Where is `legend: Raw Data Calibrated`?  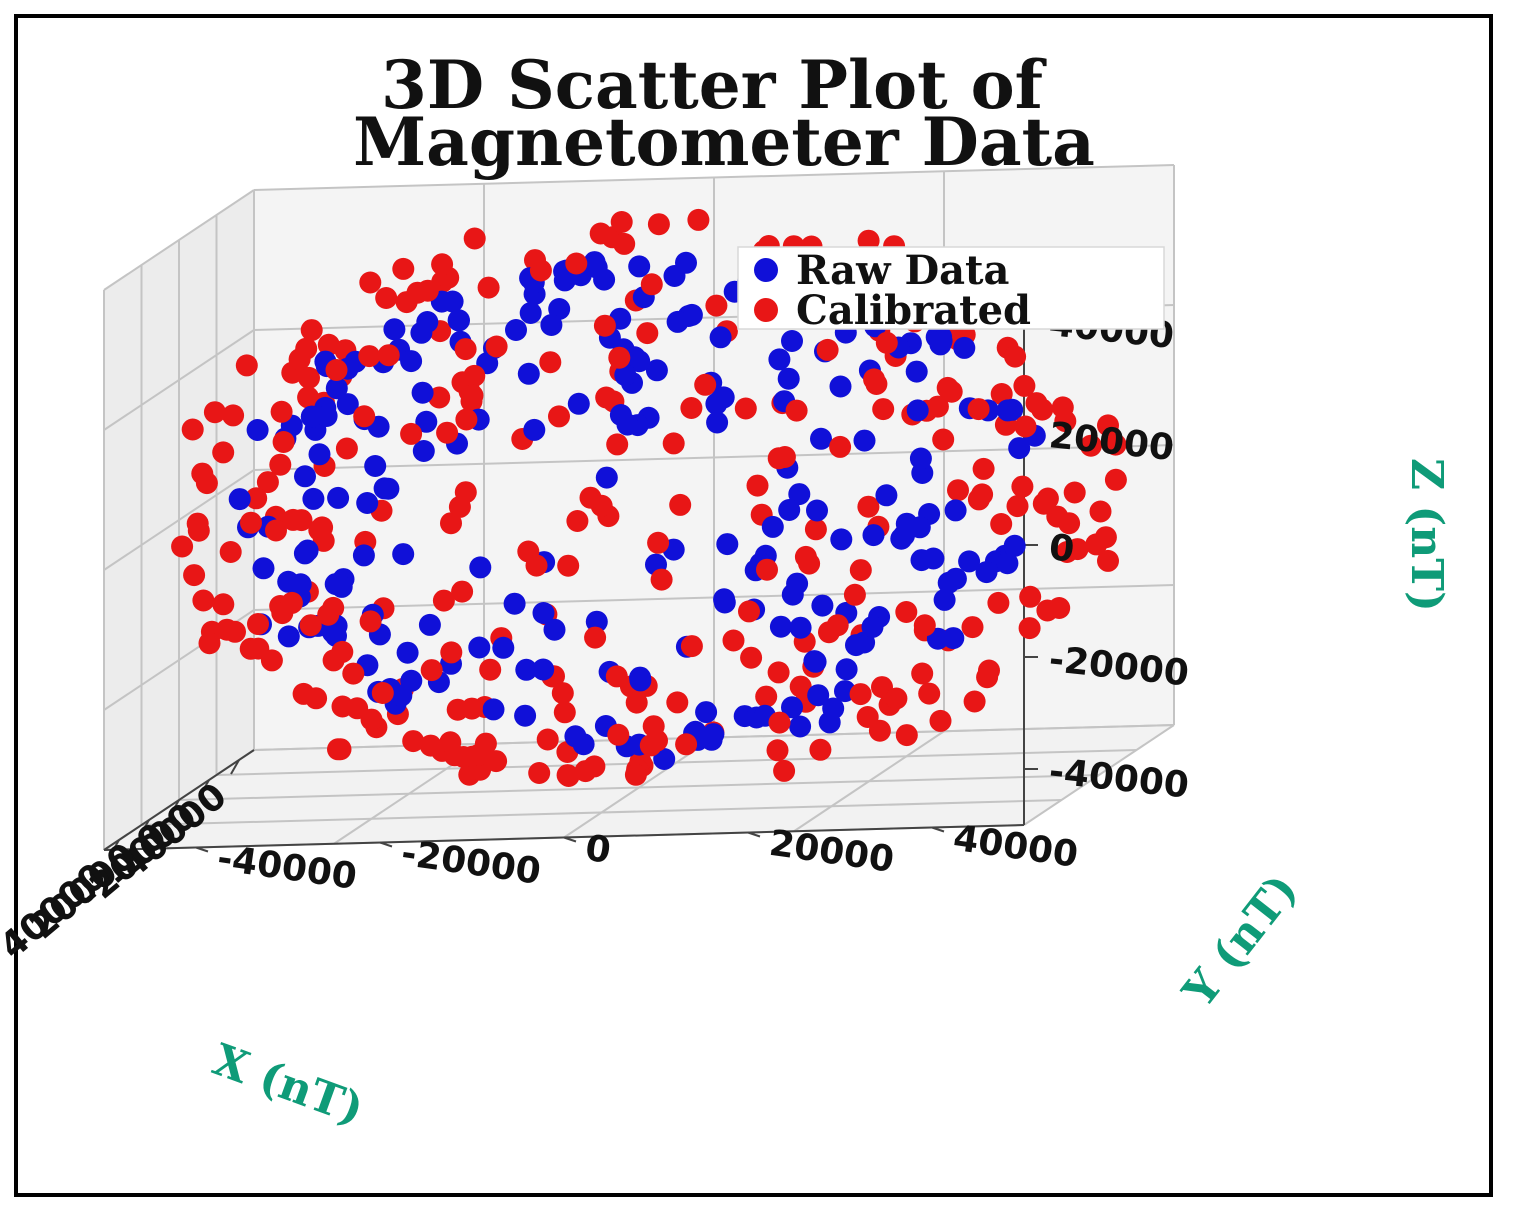
legend: Raw Data Calibrated is located at coordinates (951, 290).